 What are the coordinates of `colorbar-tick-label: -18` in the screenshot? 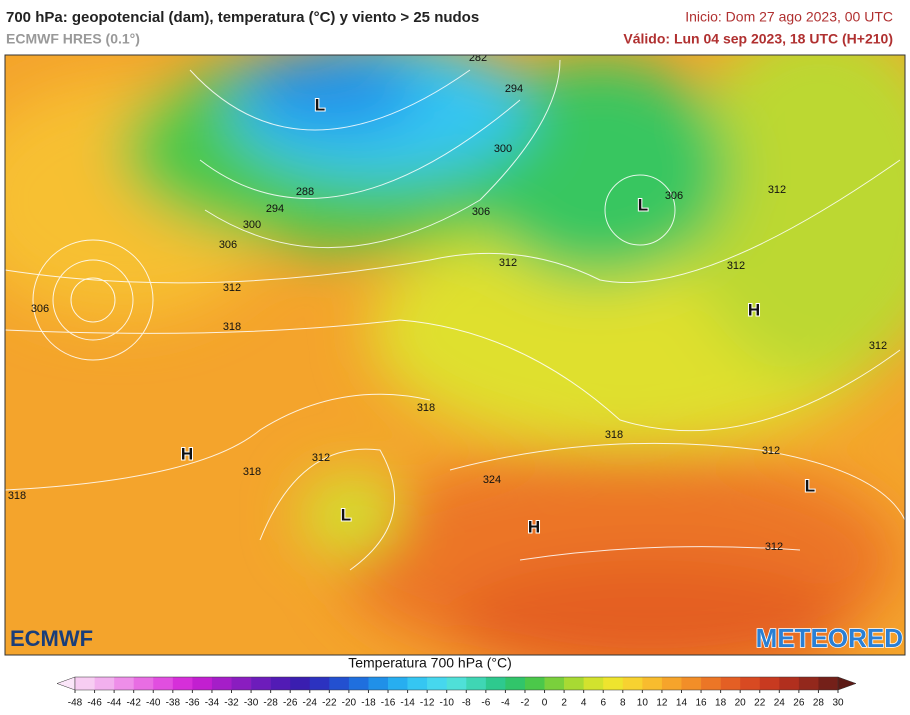 It's located at (368, 703).